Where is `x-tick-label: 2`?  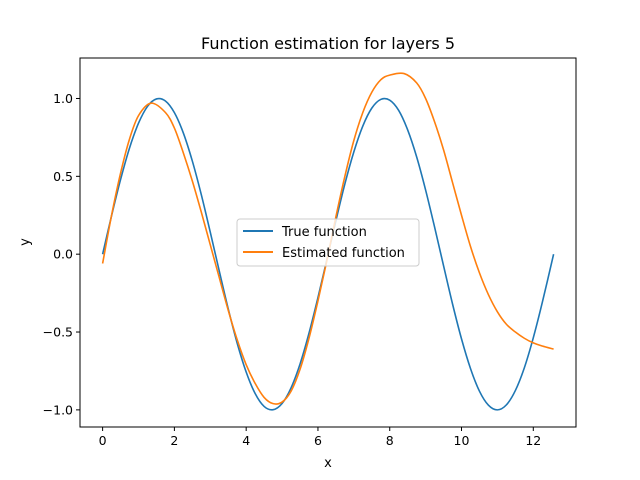
x-tick-label: 2 is located at coordinates (174, 440).